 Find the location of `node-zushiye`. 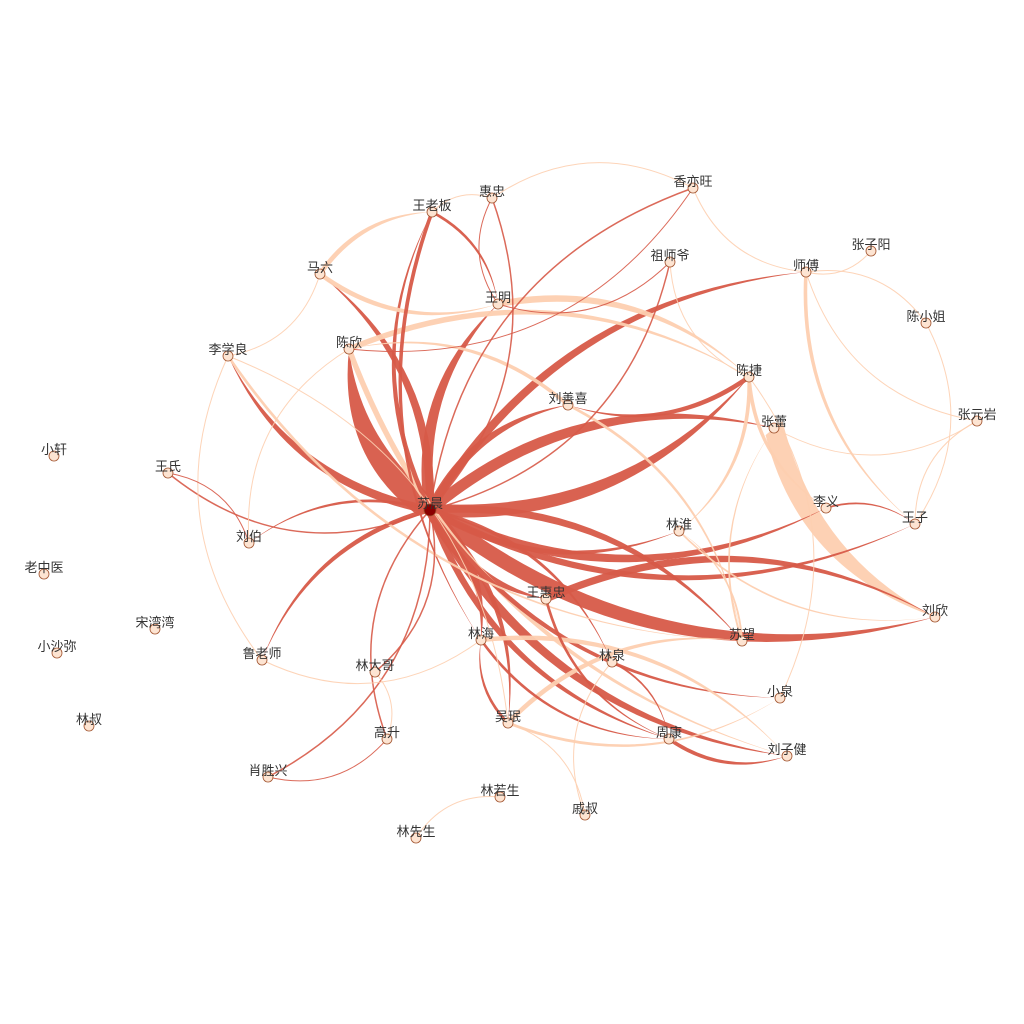

node-zushiye is located at coordinates (670, 262).